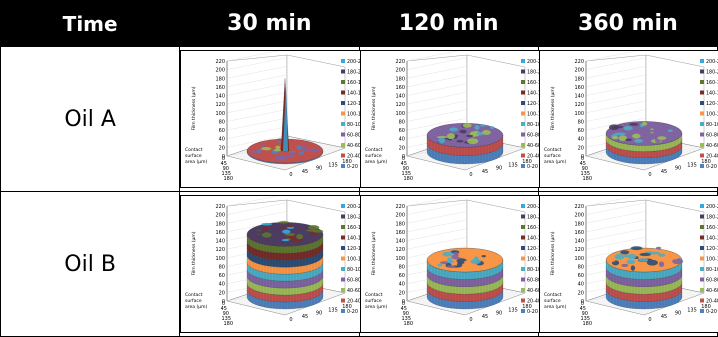 This screenshot has width=718, height=337. What do you see at coordinates (582, 164) in the screenshot?
I see `x-tick-label: 45` at bounding box center [582, 164].